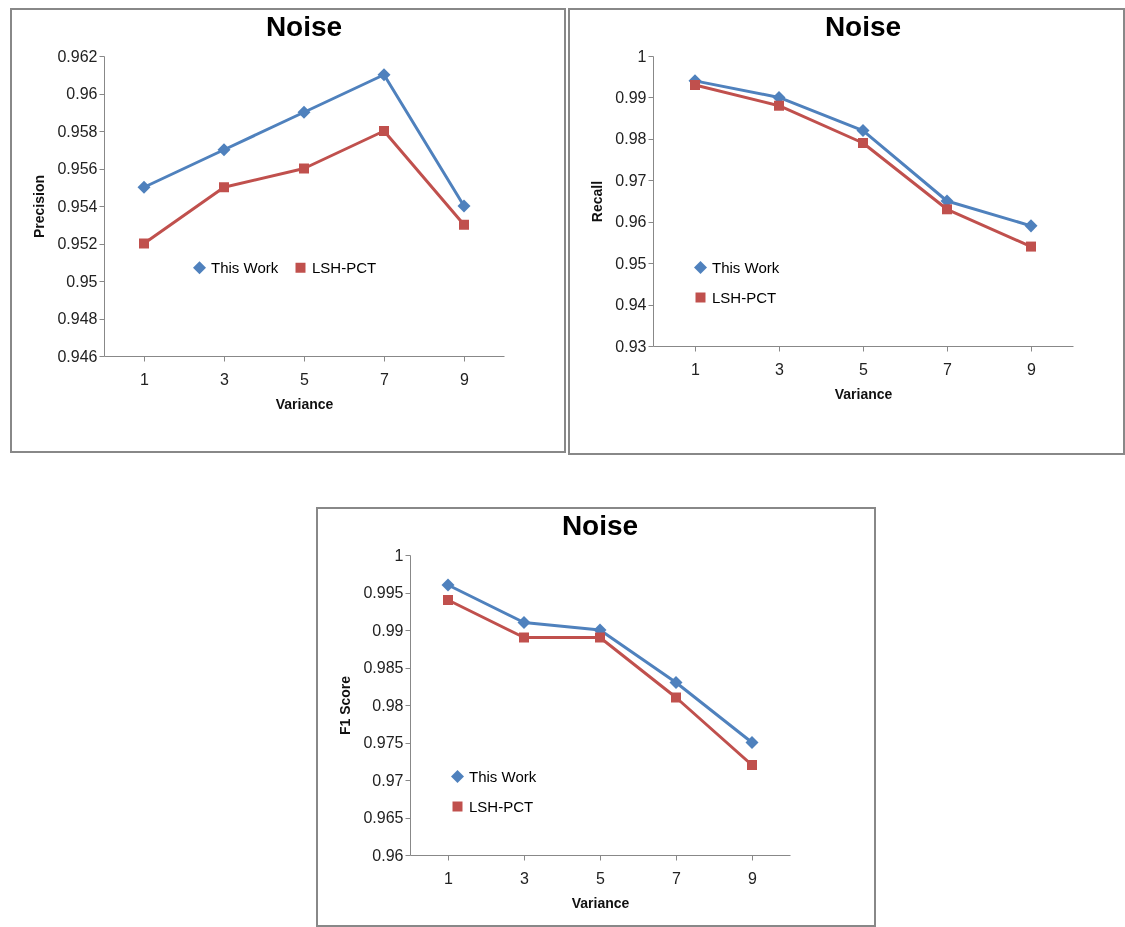 This screenshot has height=927, width=1125. What do you see at coordinates (631, 305) in the screenshot?
I see `y-tick-label: 0.94` at bounding box center [631, 305].